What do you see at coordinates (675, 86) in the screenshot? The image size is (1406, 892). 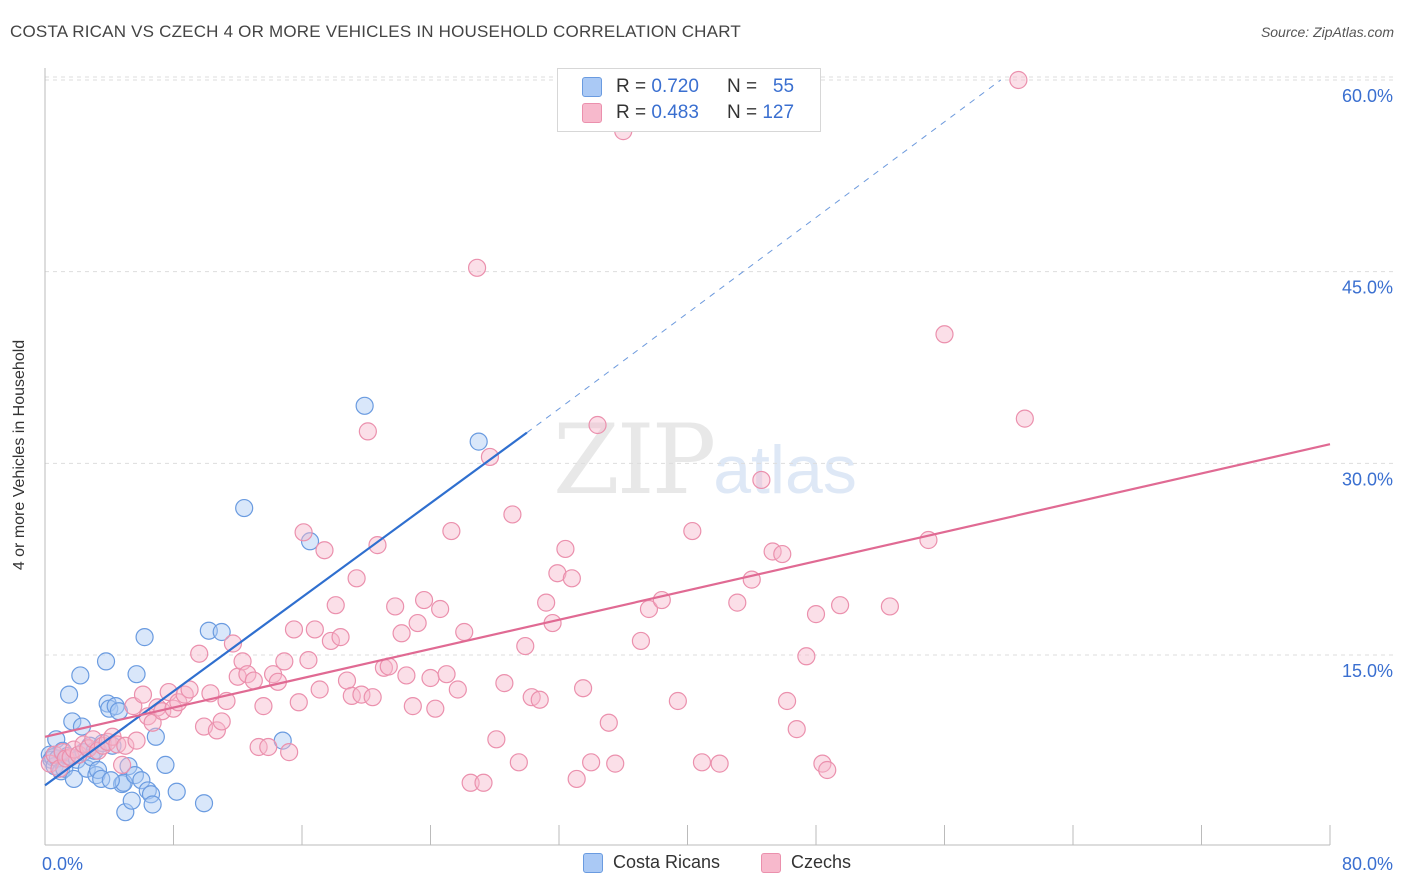 I see `legend-r-value: 0.720` at bounding box center [675, 86].